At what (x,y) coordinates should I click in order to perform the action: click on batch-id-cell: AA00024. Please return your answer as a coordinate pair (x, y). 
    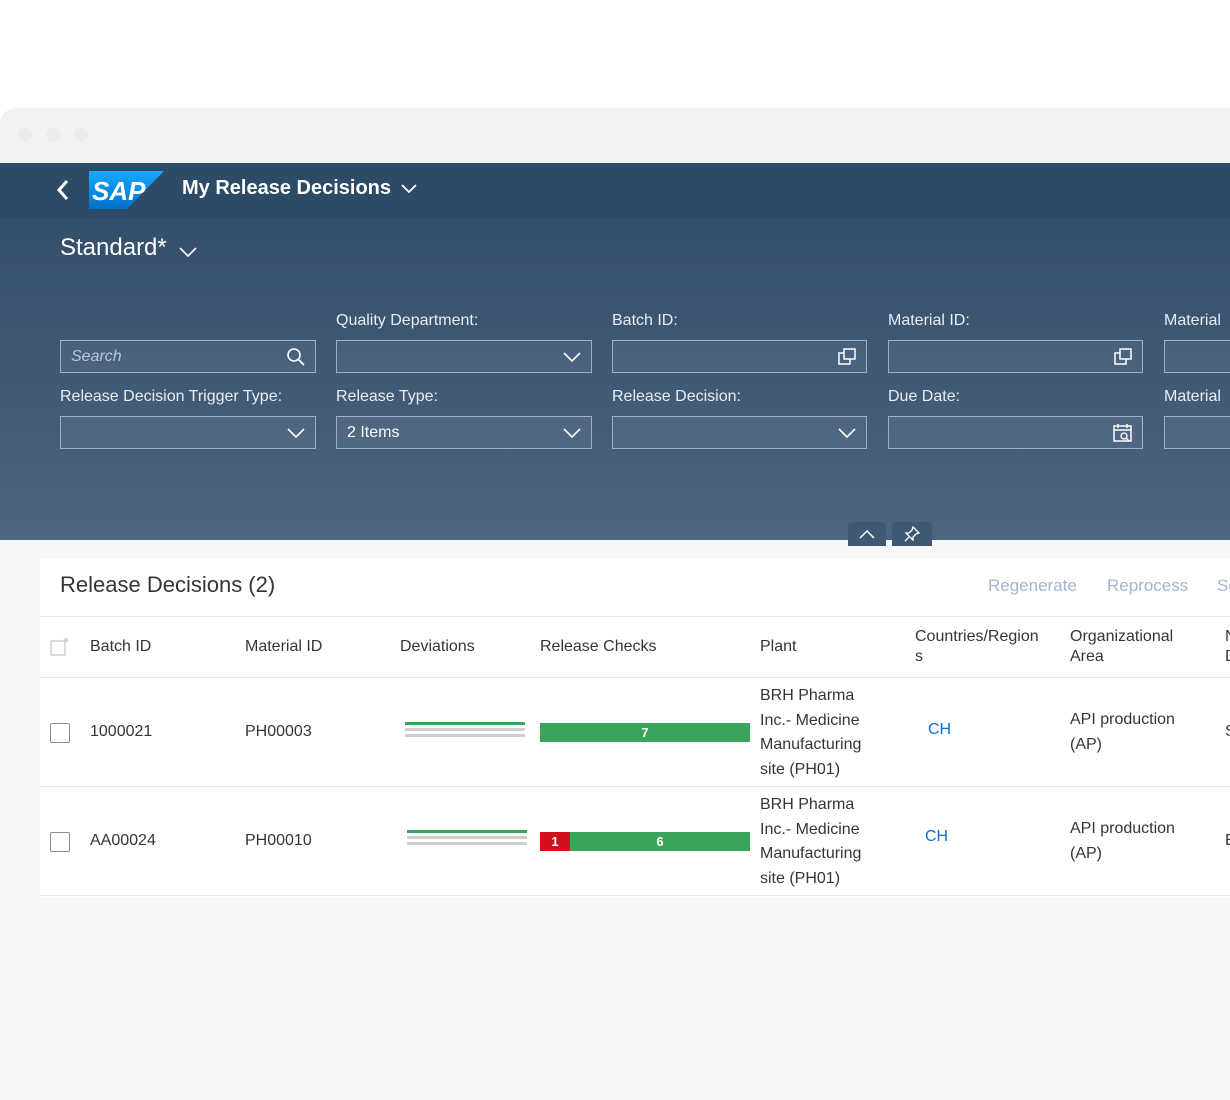
    Looking at the image, I should click on (123, 840).